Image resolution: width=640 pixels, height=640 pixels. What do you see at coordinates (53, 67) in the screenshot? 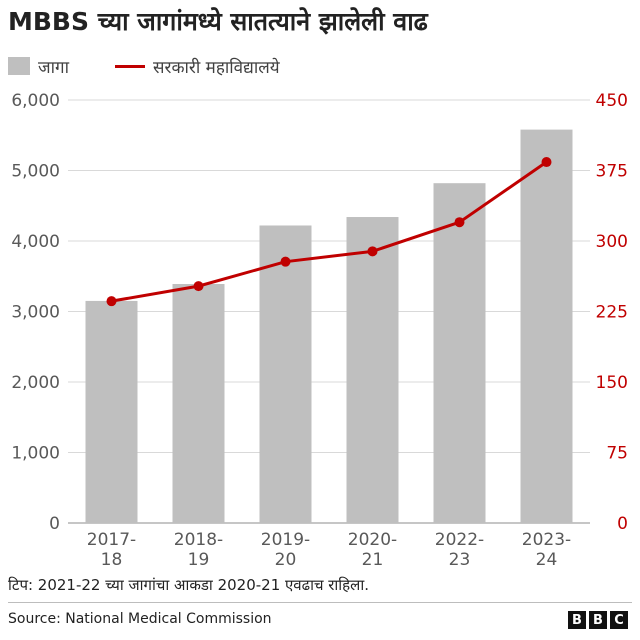
I see `legend-bar-label: जागा` at bounding box center [53, 67].